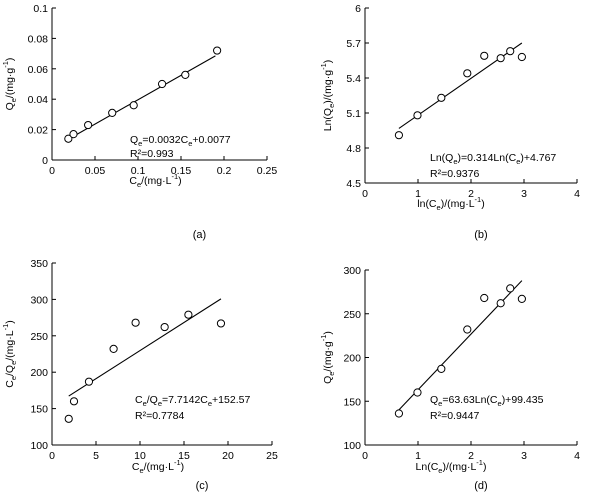 This screenshot has height=493, width=589. Describe the element at coordinates (471, 456) in the screenshot. I see `x-tick-label: 2` at that location.